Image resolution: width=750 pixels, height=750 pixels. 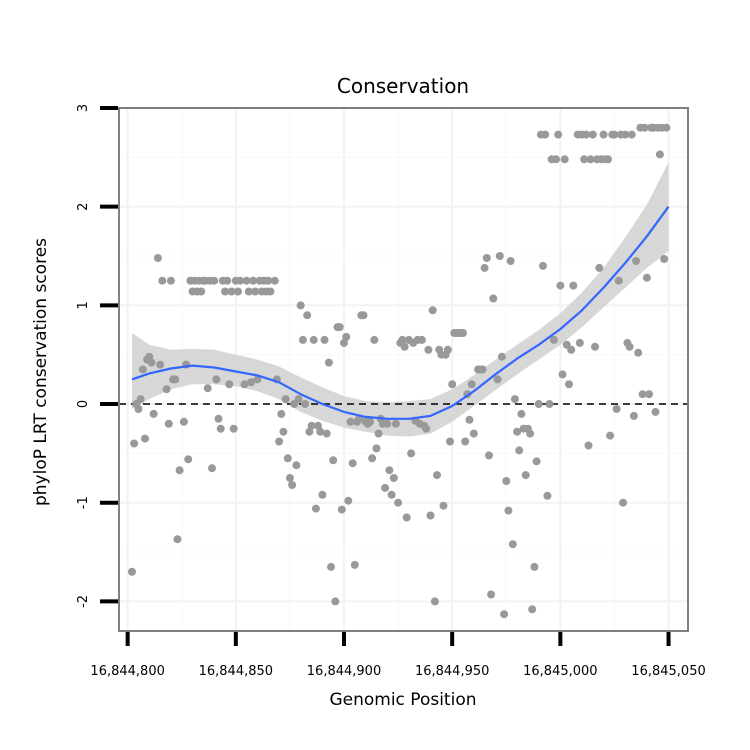 What do you see at coordinates (83, 502) in the screenshot?
I see `y-tick-label: -1` at bounding box center [83, 502].